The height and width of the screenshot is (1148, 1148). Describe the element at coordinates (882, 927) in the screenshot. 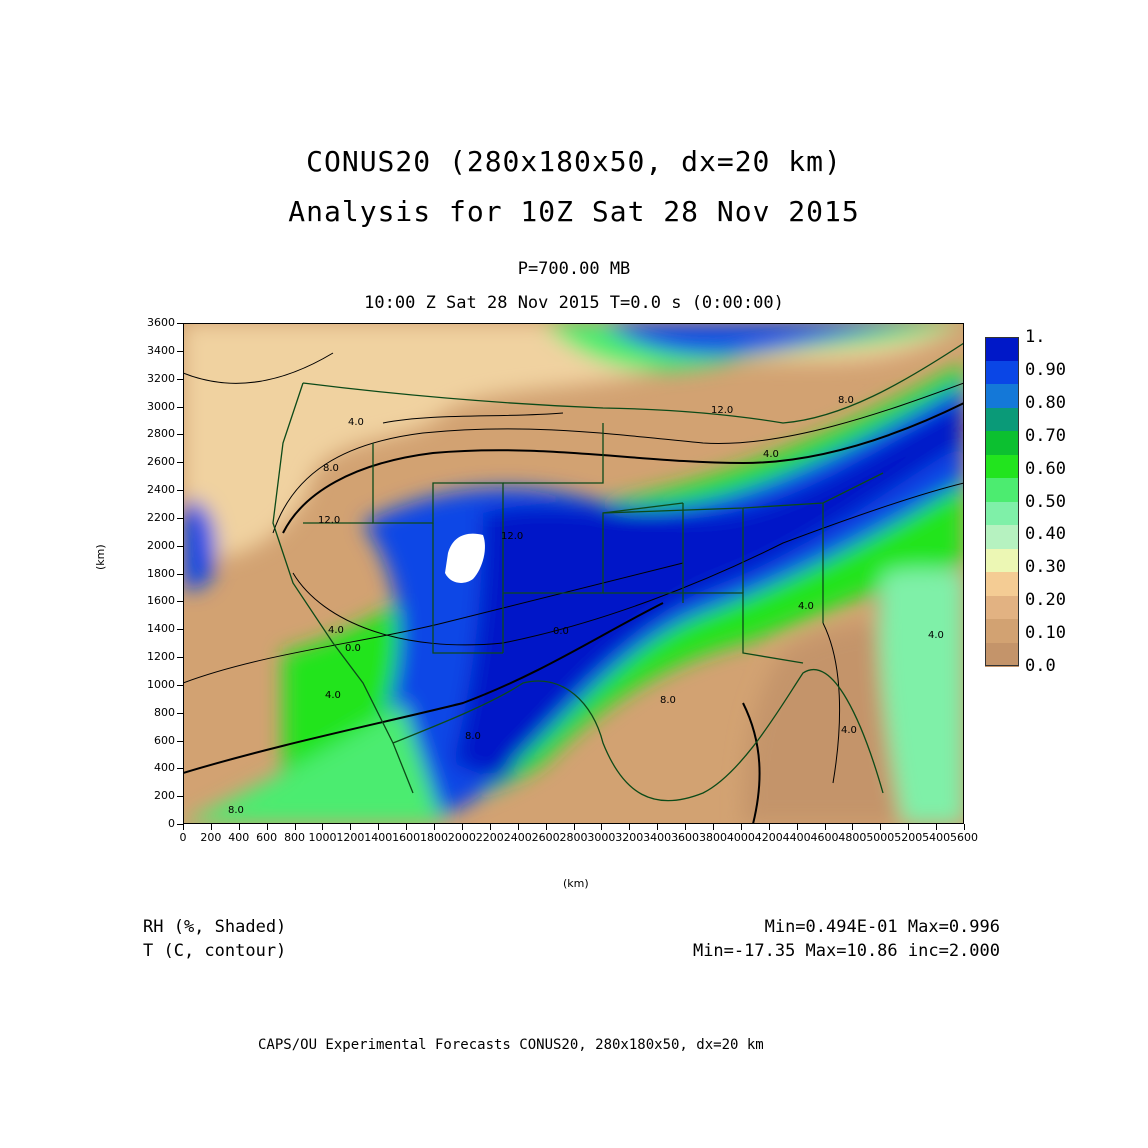

I see `field1-stats: Min=0.494E-01 Max=0.996` at that location.